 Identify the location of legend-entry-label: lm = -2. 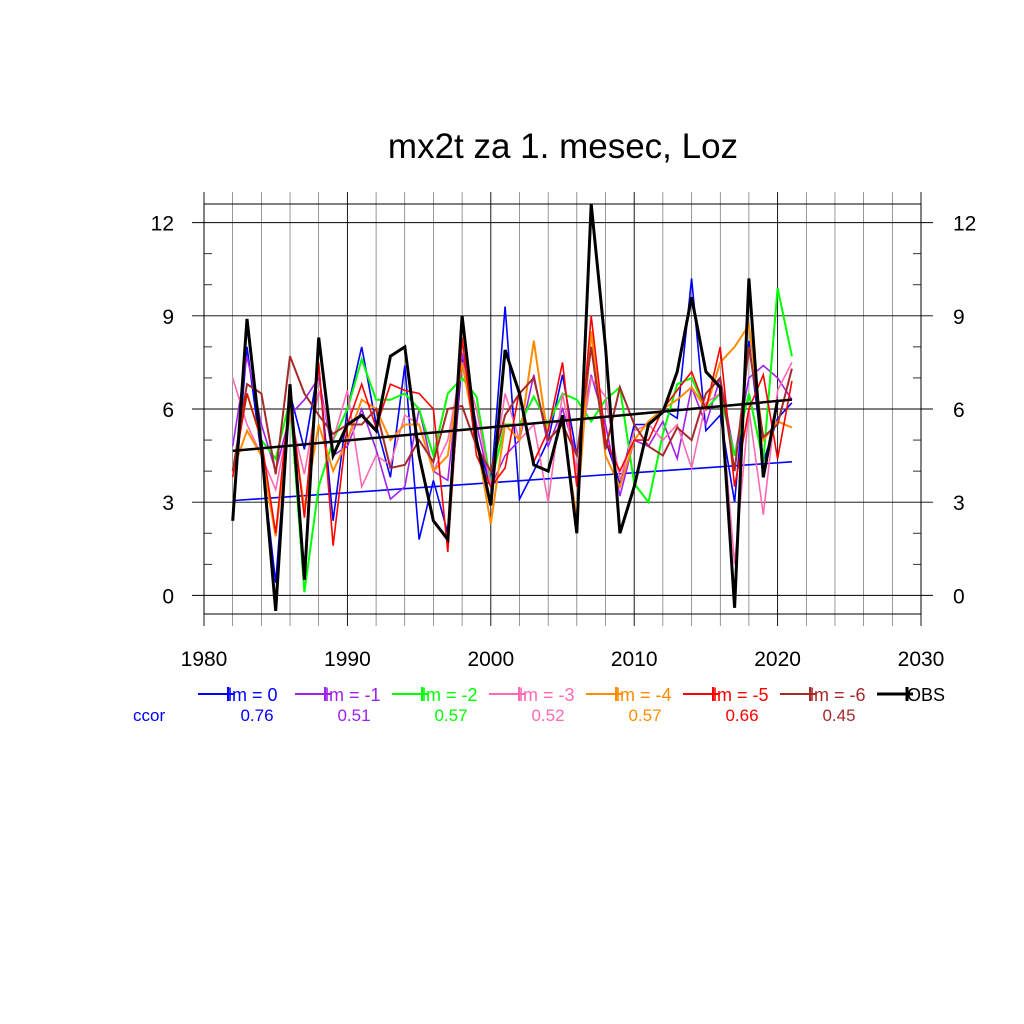
(450, 695).